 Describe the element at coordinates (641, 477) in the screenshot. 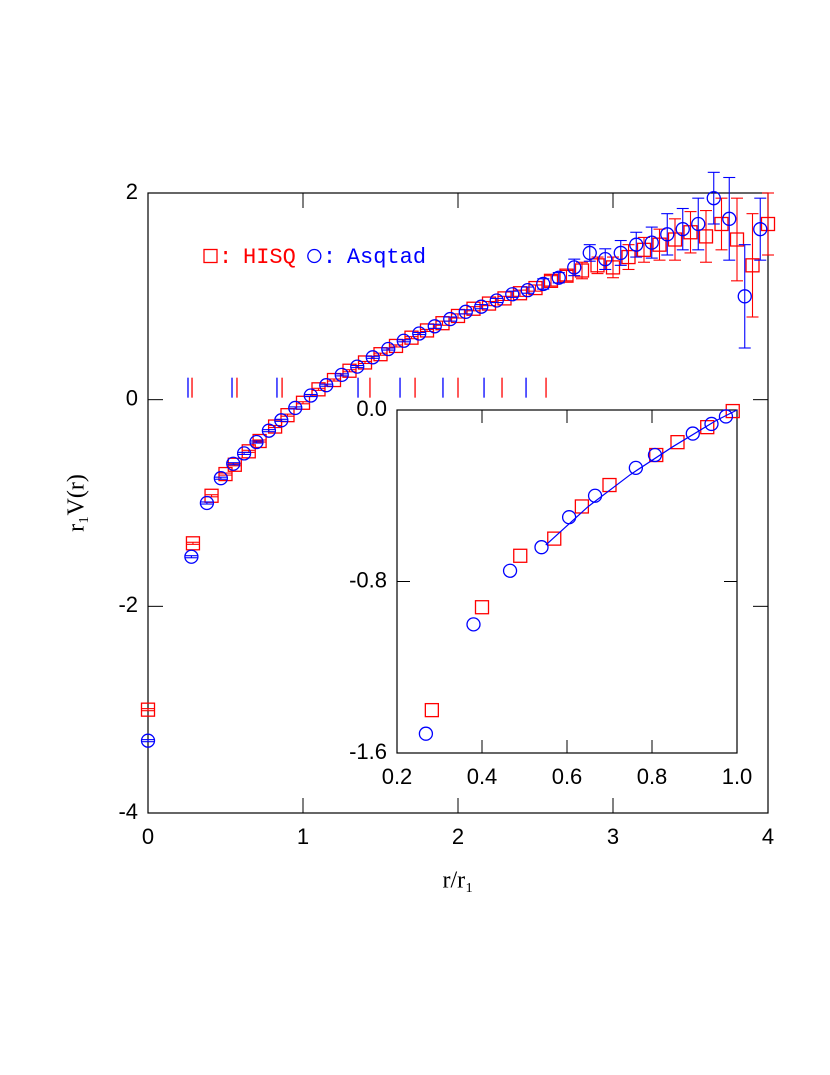

I see `fit-line` at that location.